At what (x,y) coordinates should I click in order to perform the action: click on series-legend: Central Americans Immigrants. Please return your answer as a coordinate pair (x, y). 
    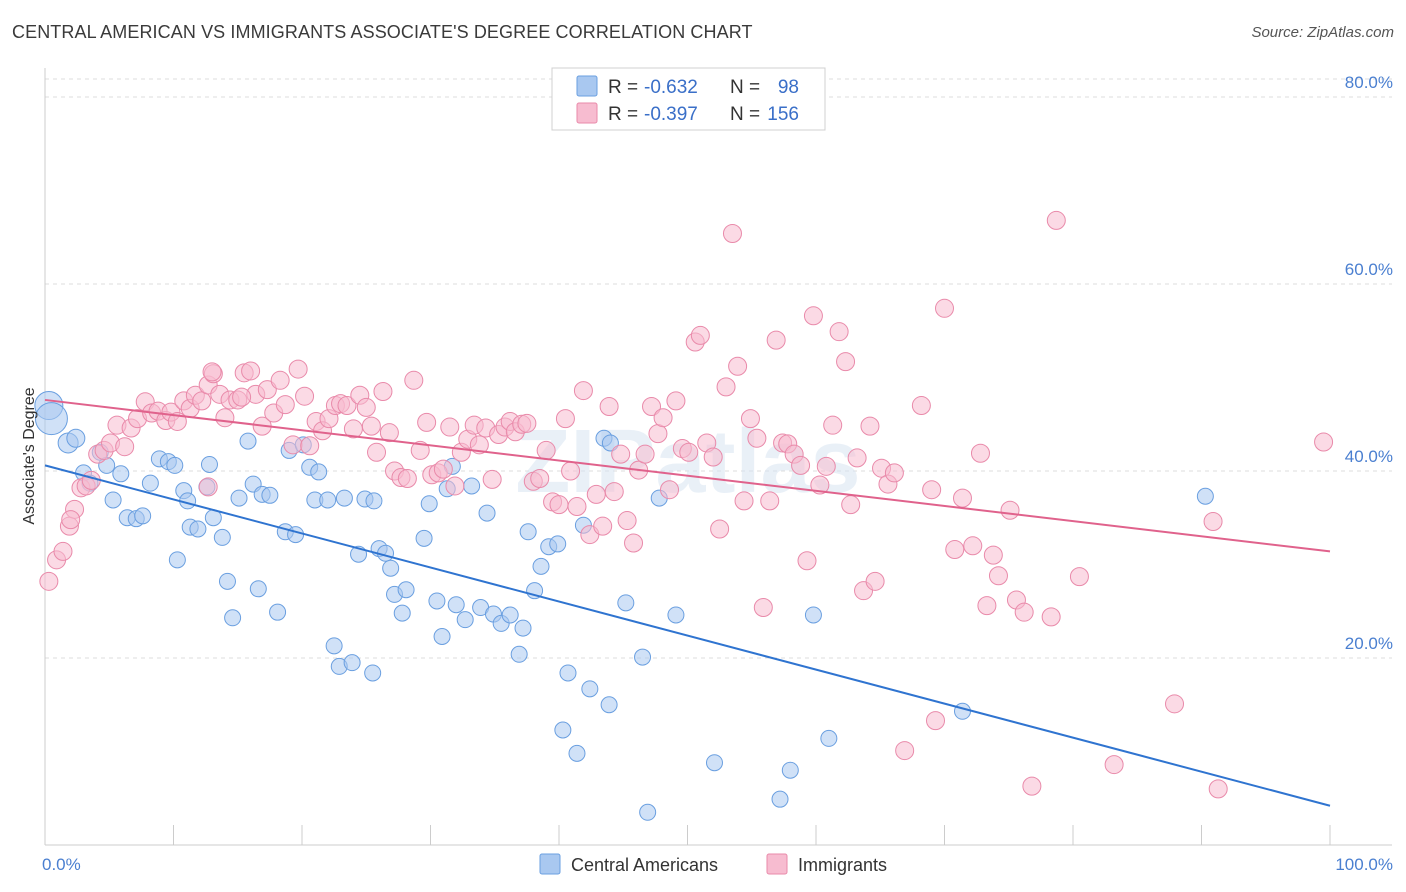
    Looking at the image, I should click on (713, 864).